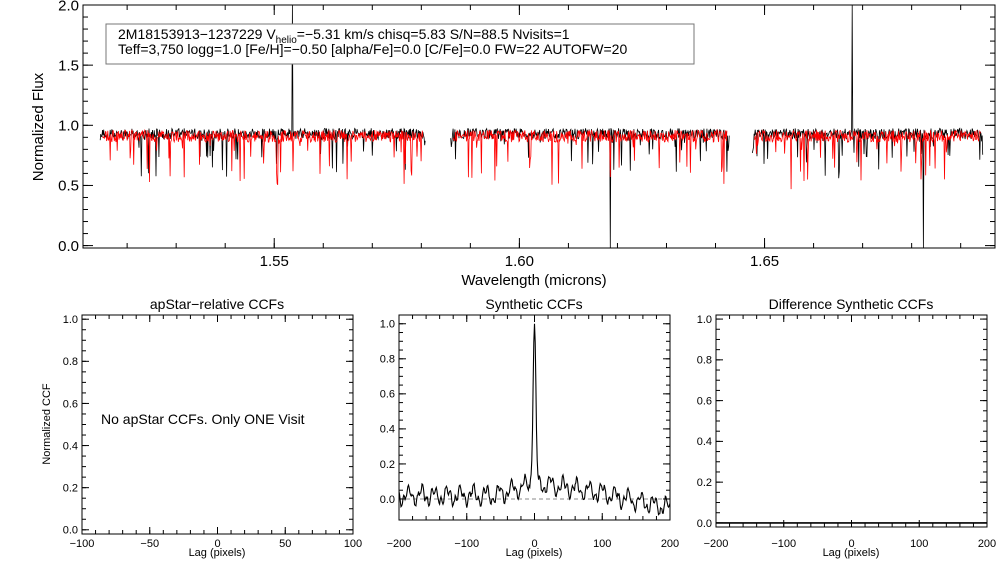 Image resolution: width=1008 pixels, height=576 pixels. What do you see at coordinates (190, 34) in the screenshot?
I see `star-id: 2M18153913−1237229` at bounding box center [190, 34].